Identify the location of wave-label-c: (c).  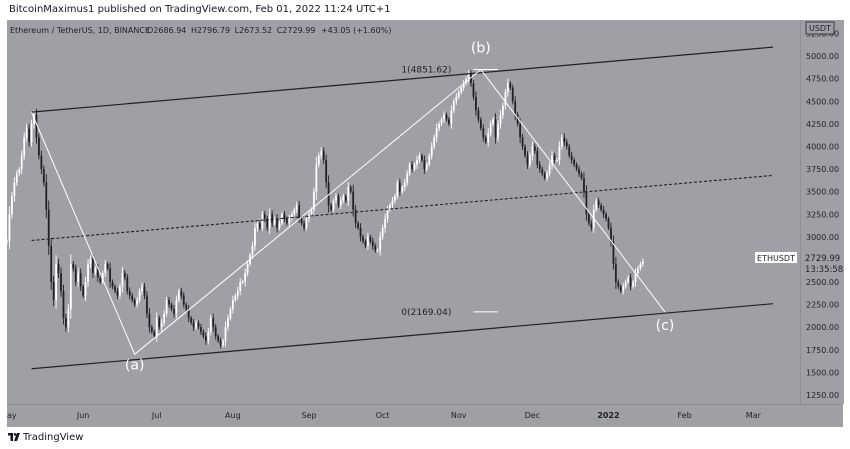
(665, 326).